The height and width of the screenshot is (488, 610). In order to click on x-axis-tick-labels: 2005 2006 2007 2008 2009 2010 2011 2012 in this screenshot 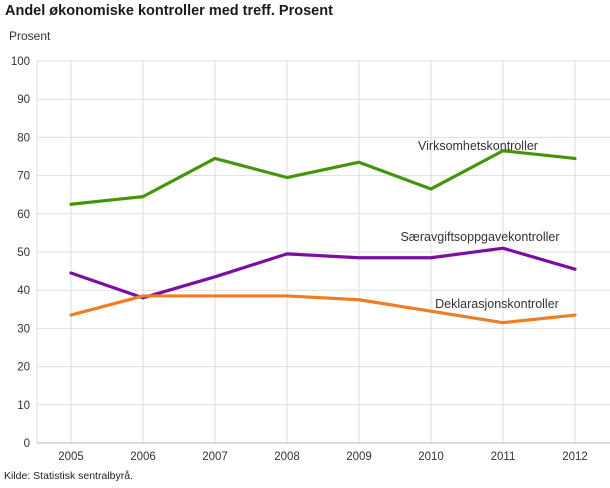, I will do `click(323, 457)`.